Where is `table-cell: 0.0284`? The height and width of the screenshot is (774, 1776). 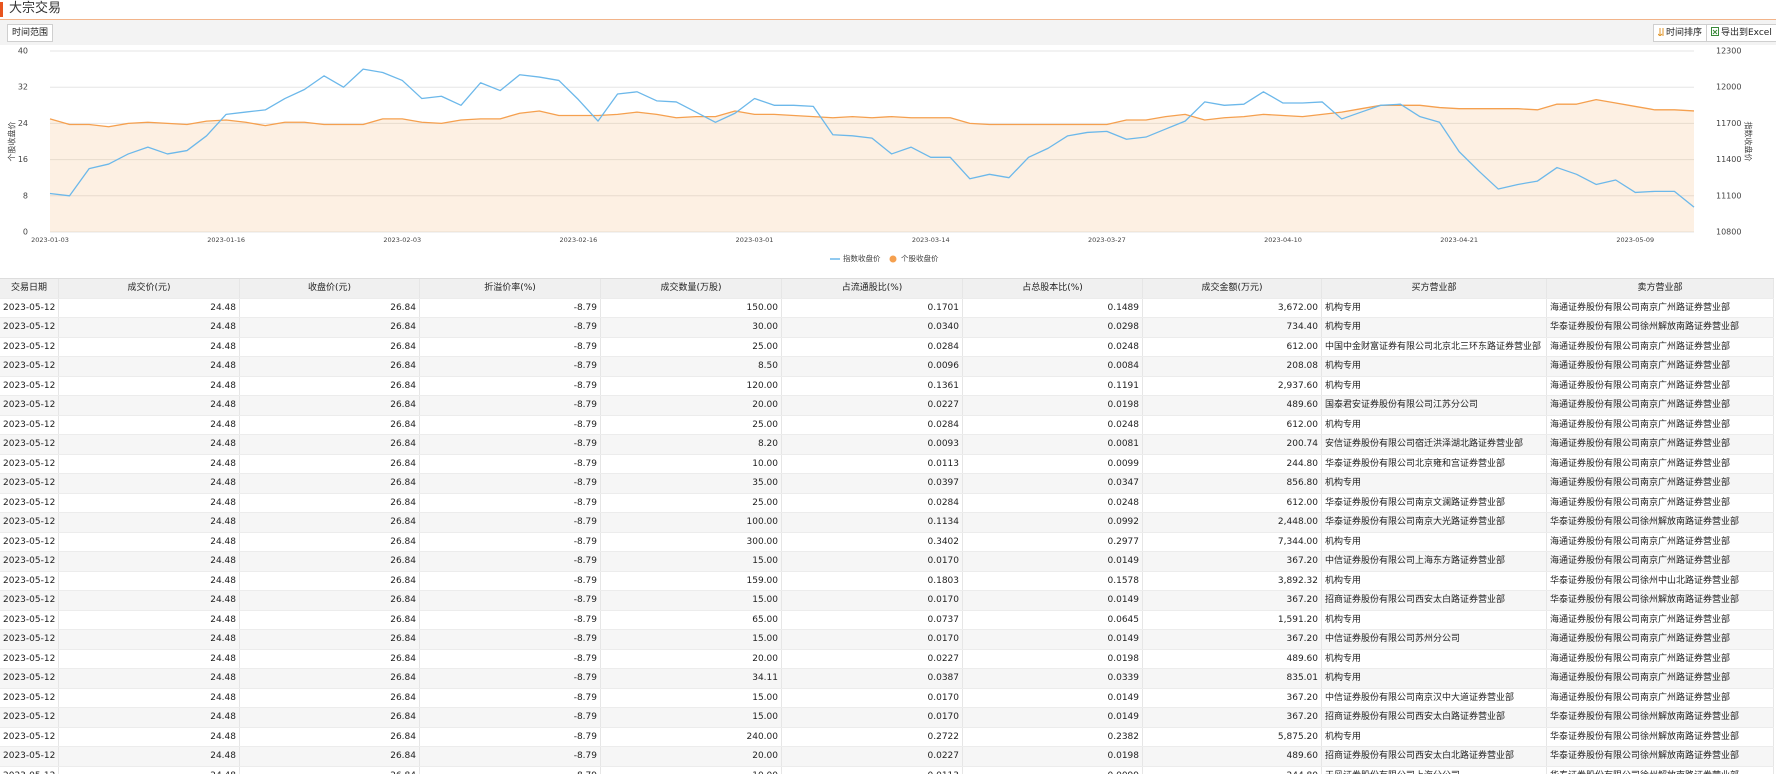 table-cell: 0.0284 is located at coordinates (872, 502).